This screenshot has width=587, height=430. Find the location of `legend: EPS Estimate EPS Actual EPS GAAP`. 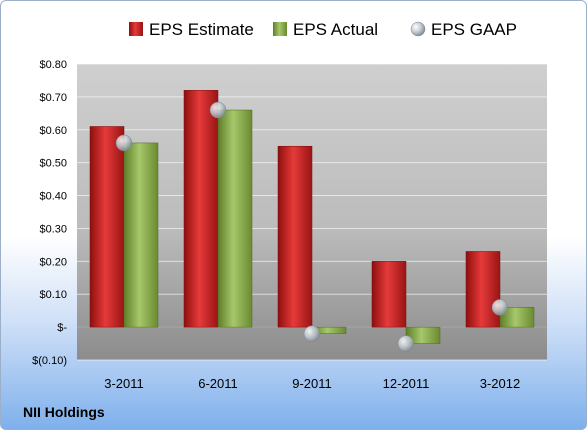

legend: EPS Estimate EPS Actual EPS GAAP is located at coordinates (323, 29).